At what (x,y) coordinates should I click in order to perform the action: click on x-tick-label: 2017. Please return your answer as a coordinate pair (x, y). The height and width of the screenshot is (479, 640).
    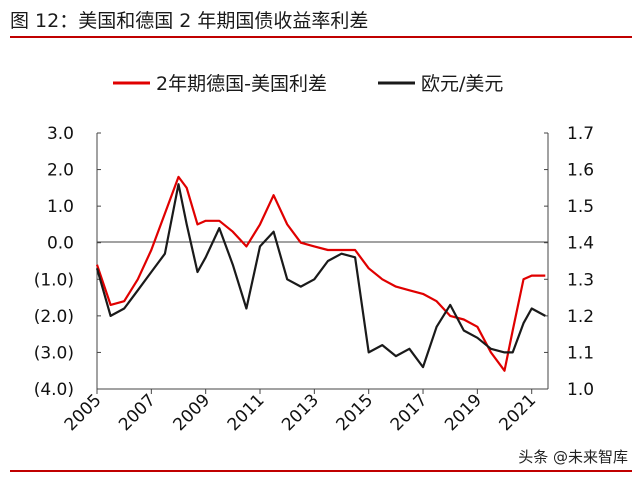
    Looking at the image, I should click on (409, 412).